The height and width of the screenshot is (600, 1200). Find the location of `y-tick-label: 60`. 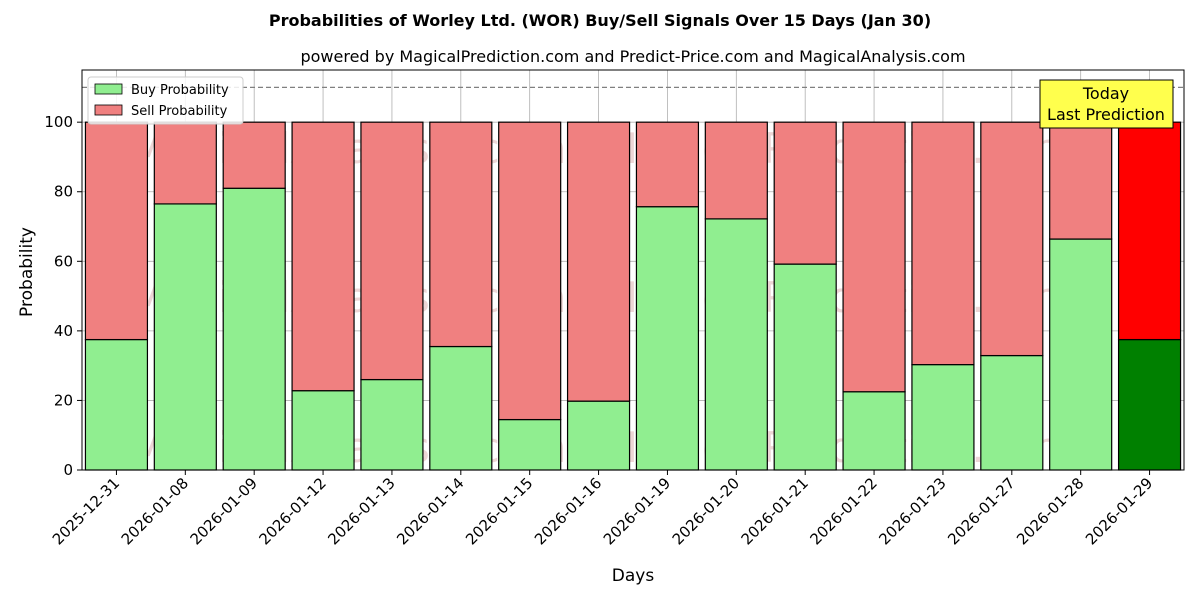

y-tick-label: 60 is located at coordinates (63, 261).